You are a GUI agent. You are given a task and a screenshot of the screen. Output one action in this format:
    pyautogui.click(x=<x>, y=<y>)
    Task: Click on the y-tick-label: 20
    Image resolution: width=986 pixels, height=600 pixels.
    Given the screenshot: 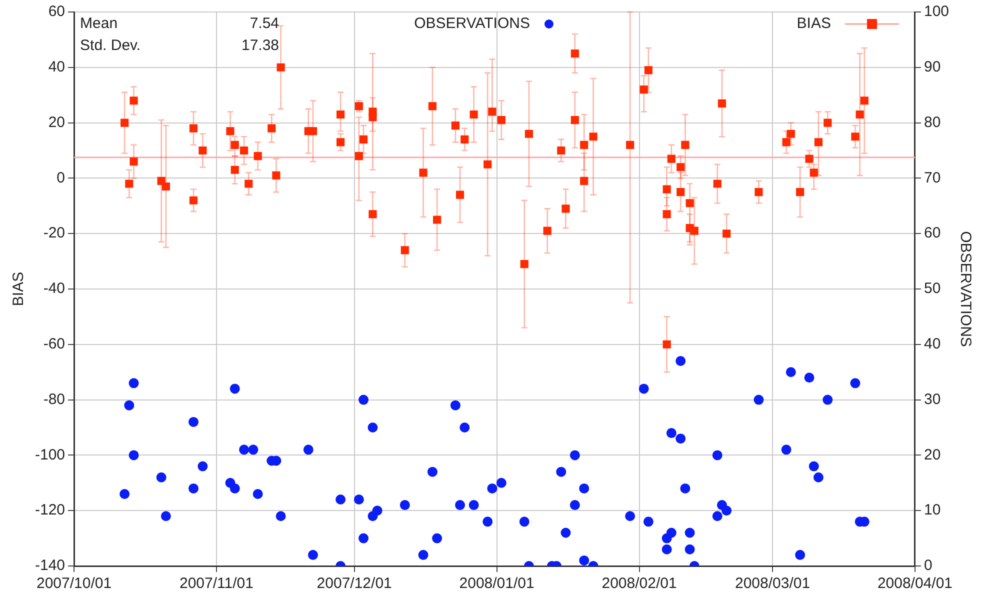 What is the action you would take?
    pyautogui.click(x=57, y=122)
    